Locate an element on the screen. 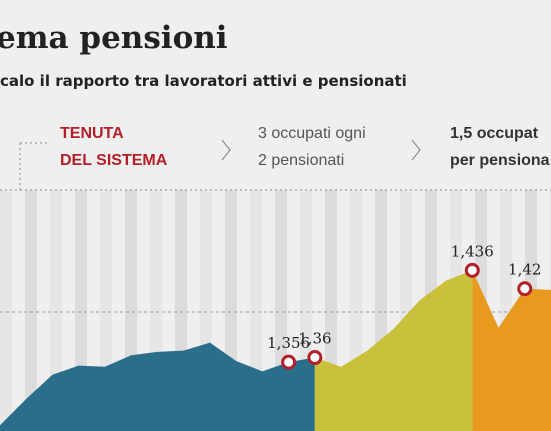 The height and width of the screenshot is (431, 551). bracket is located at coordinates (275, 166).